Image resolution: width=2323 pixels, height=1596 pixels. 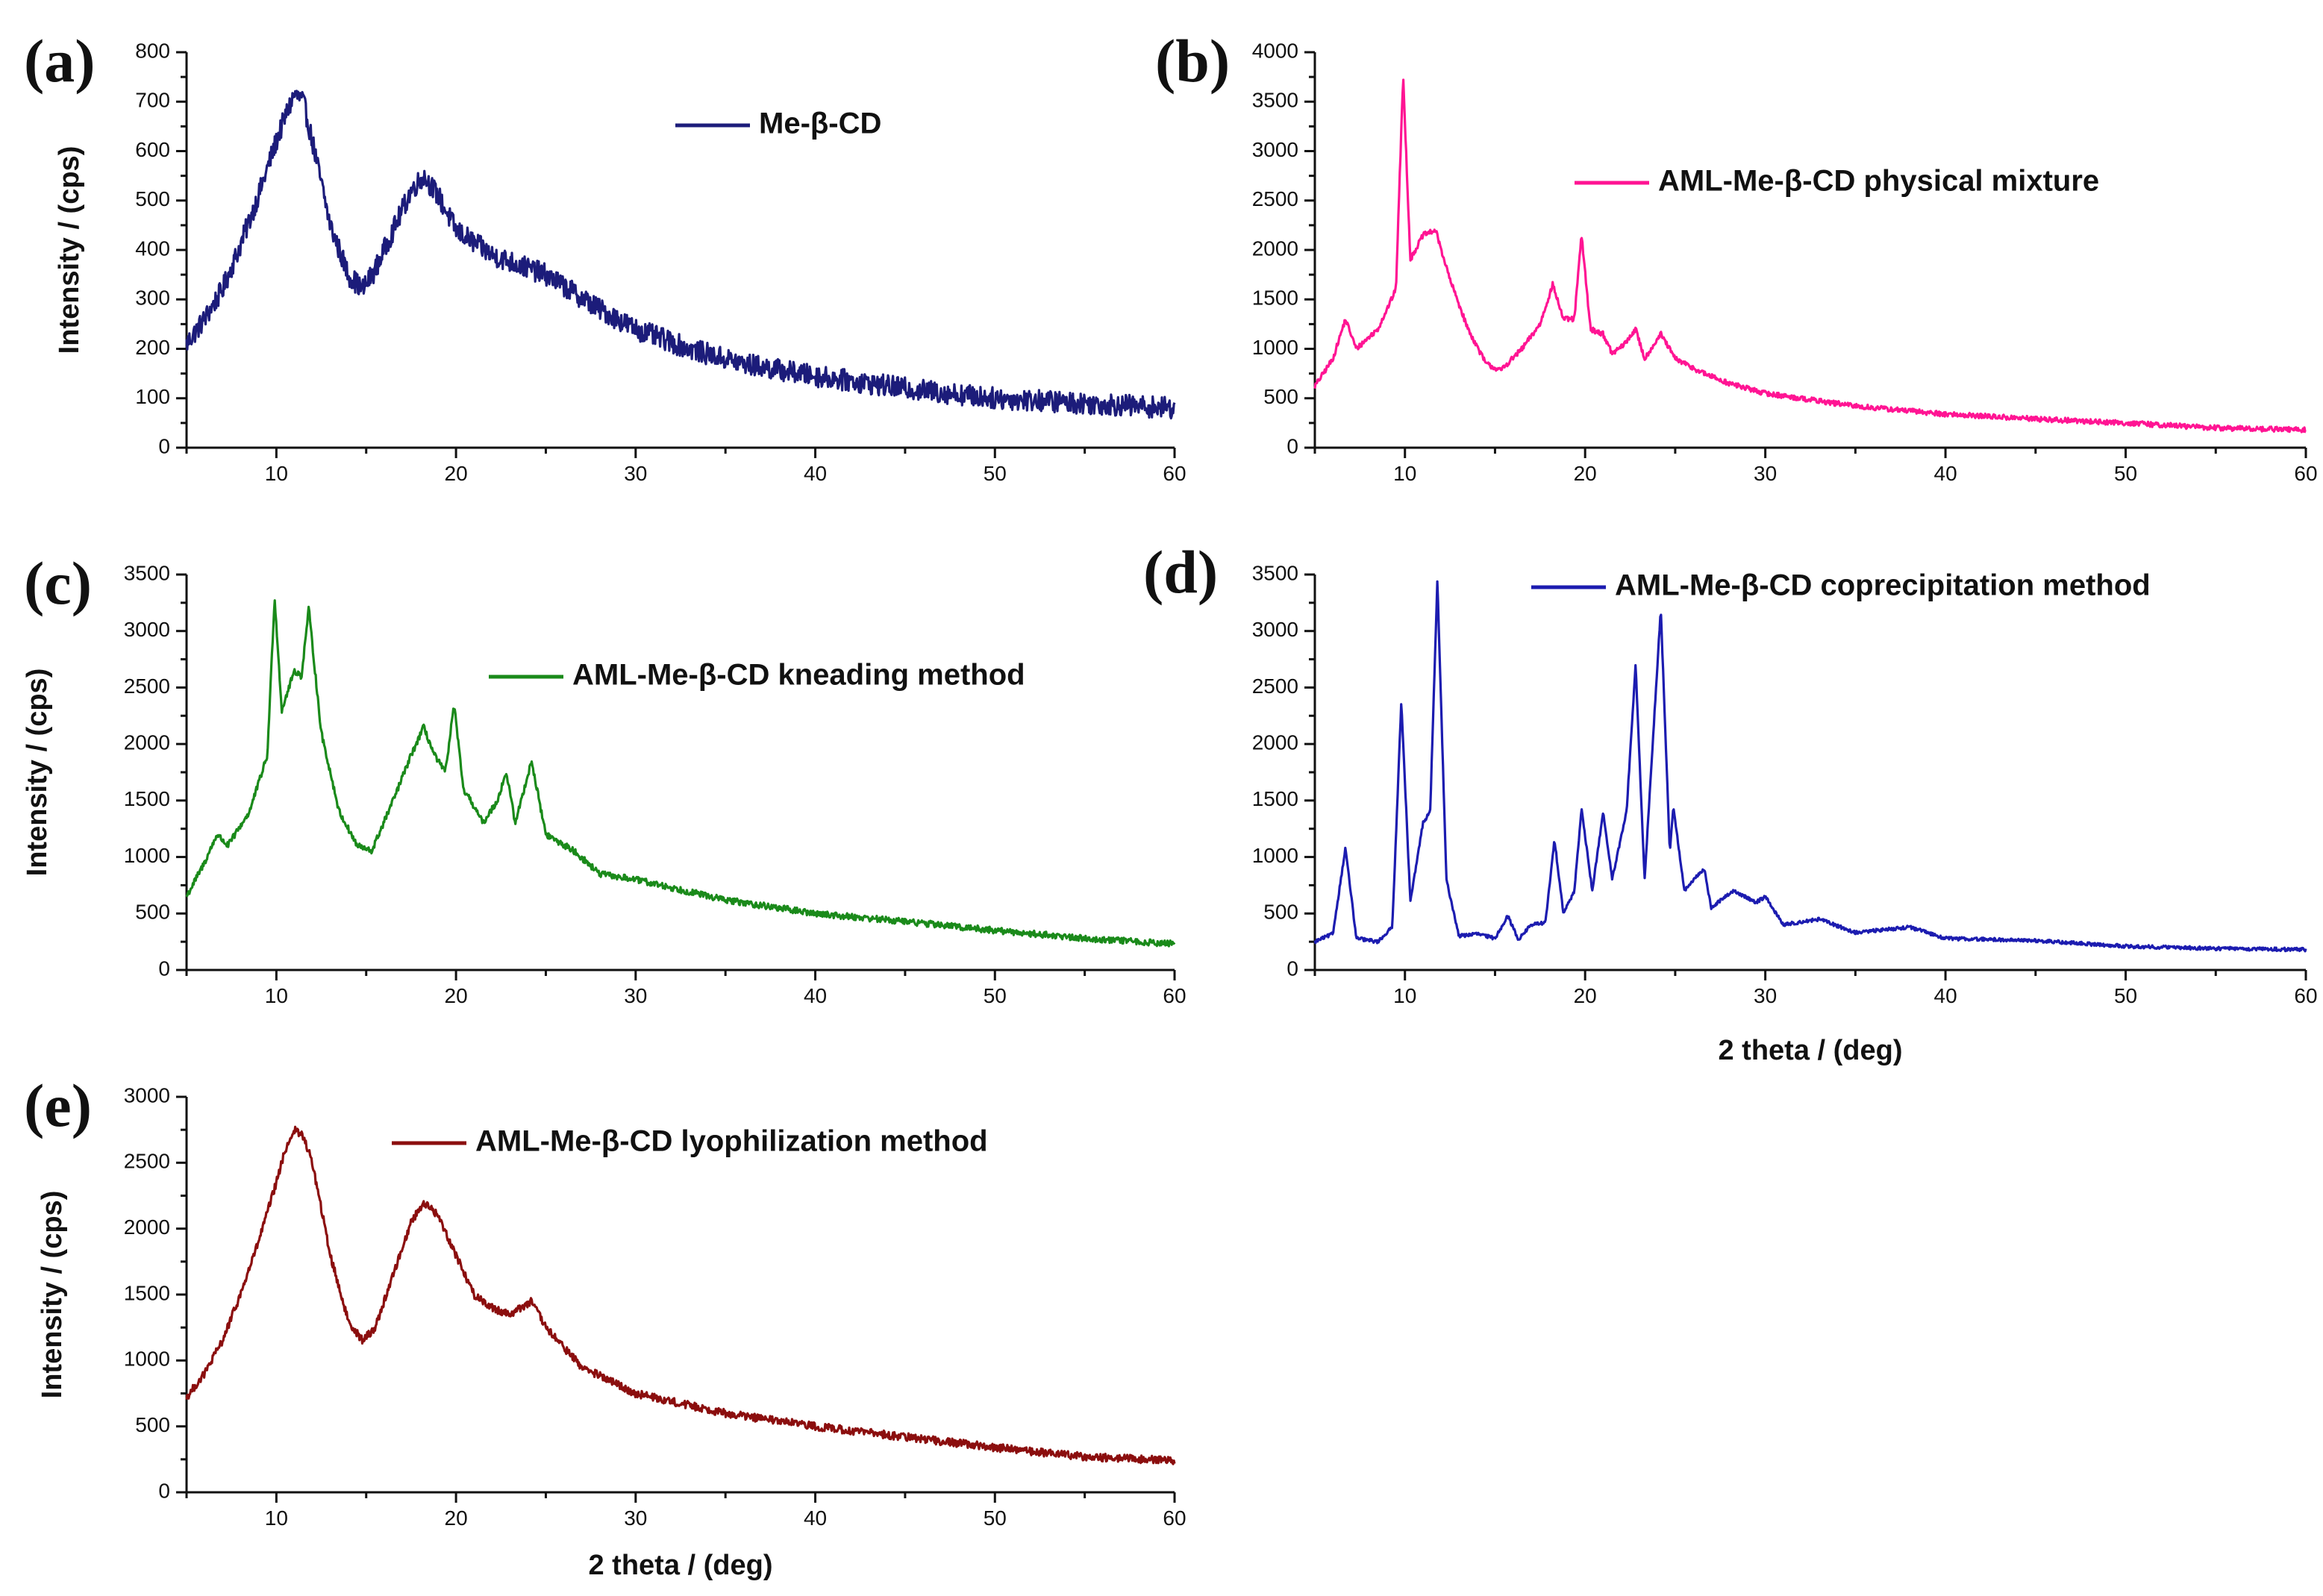 I want to click on panel-label: (b), so click(x=1192, y=61).